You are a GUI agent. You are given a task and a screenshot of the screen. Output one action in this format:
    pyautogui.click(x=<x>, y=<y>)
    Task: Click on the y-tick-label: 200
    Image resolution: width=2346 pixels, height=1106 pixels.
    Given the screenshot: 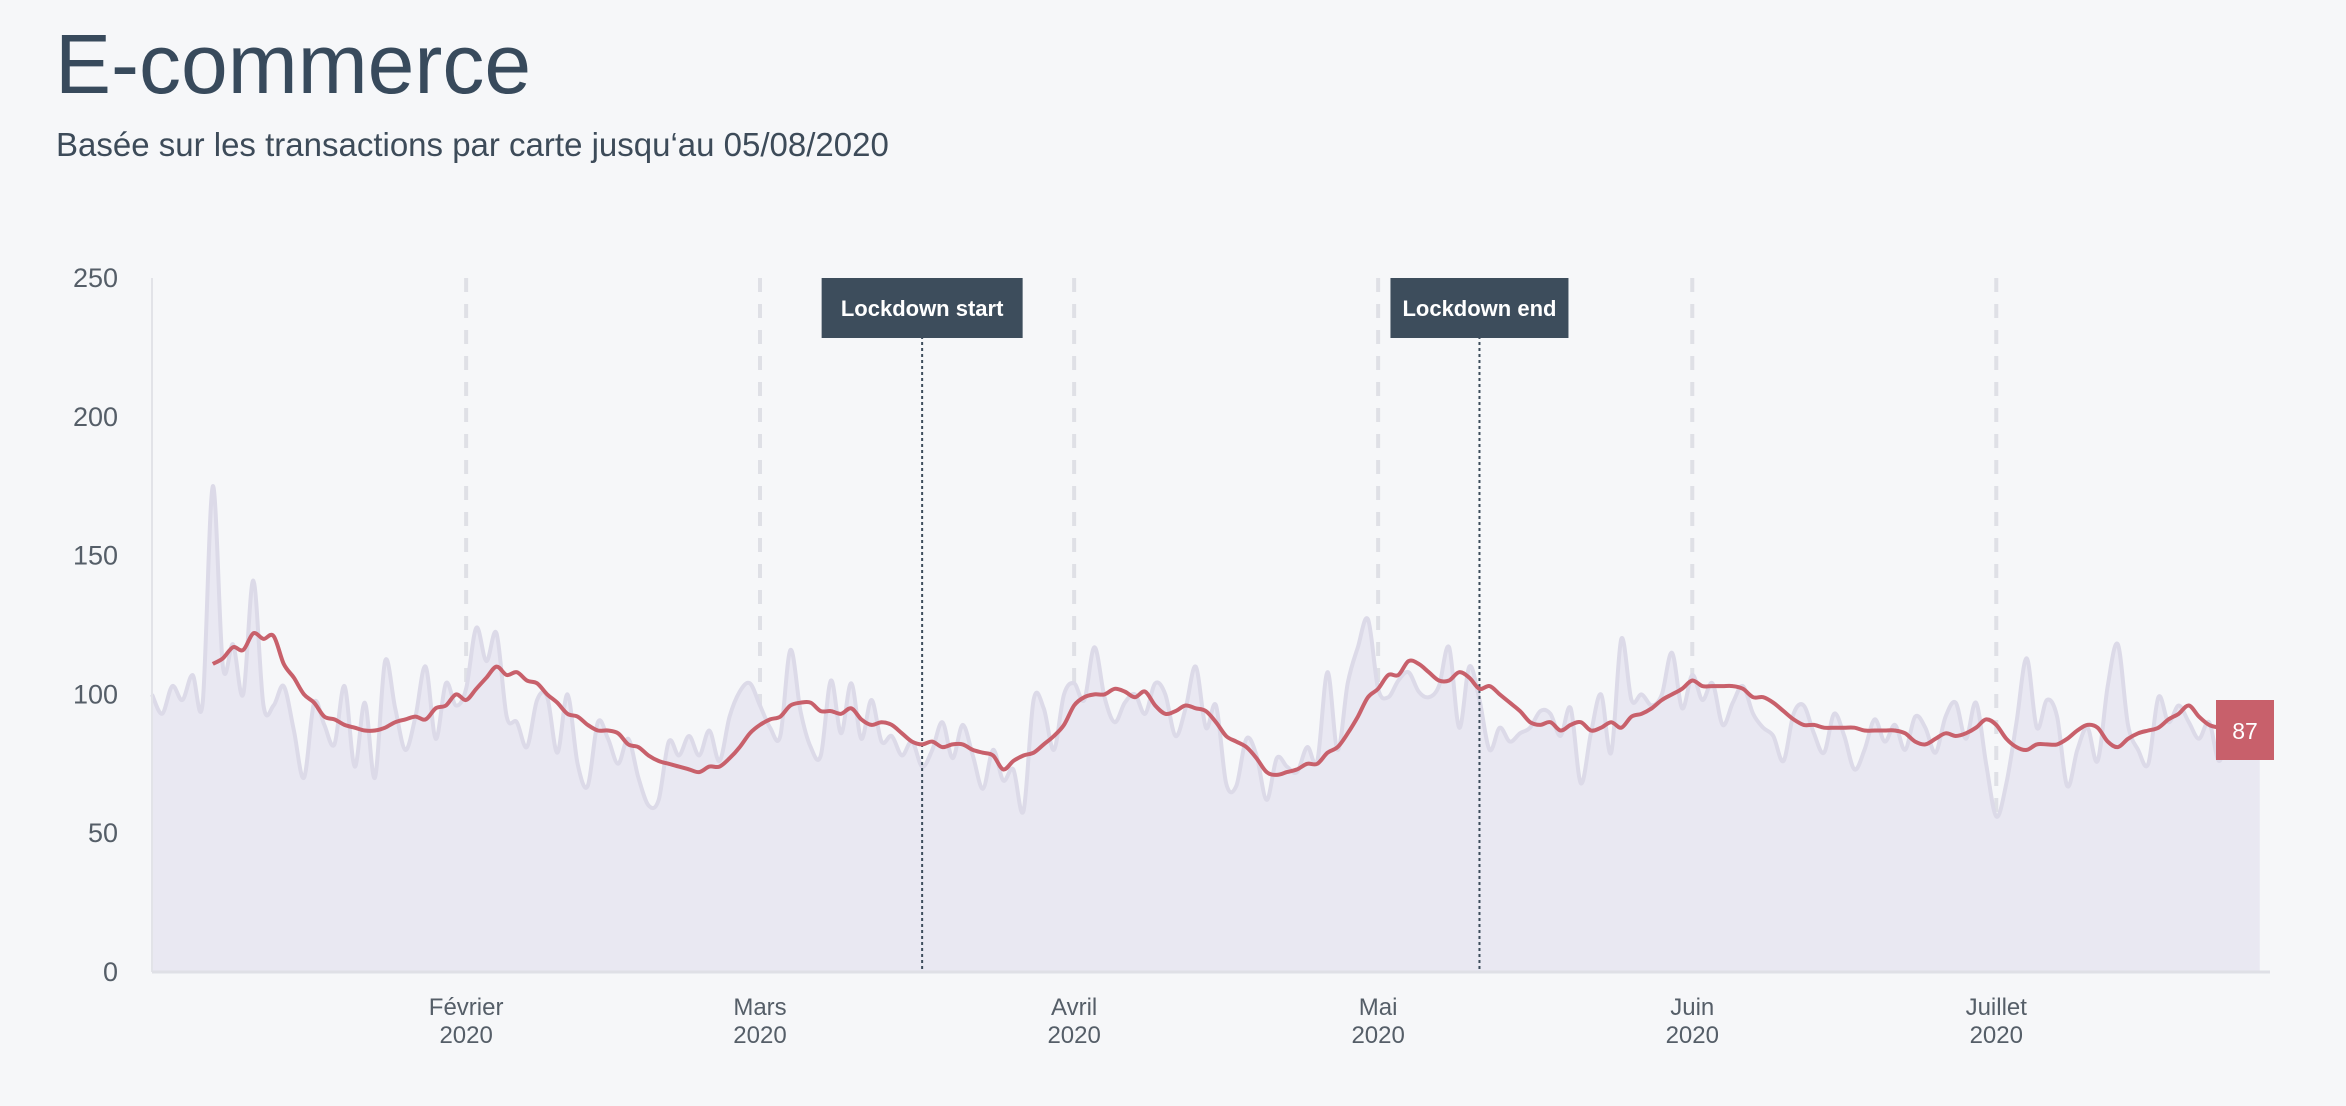 What is the action you would take?
    pyautogui.click(x=95, y=417)
    